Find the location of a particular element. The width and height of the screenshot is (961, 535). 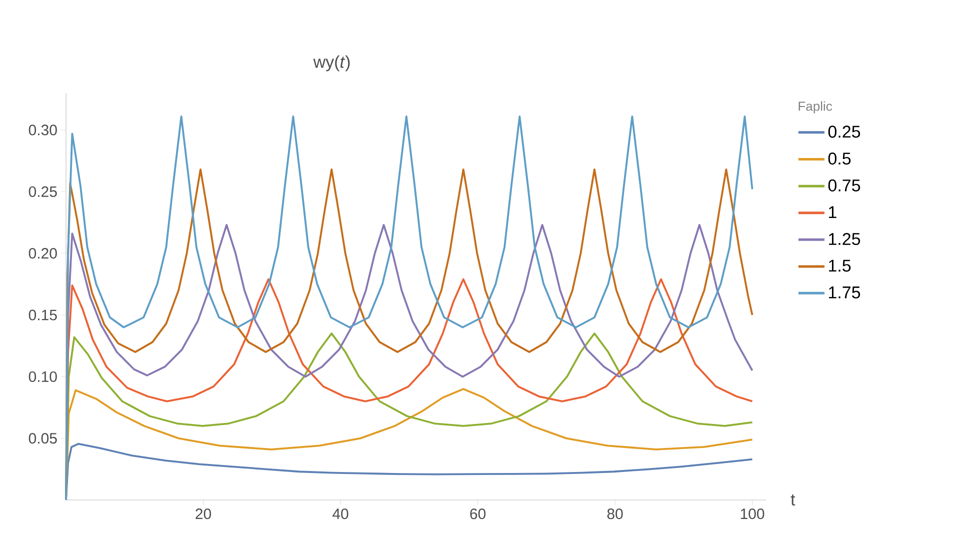

x-tick-label: 80 is located at coordinates (615, 514).